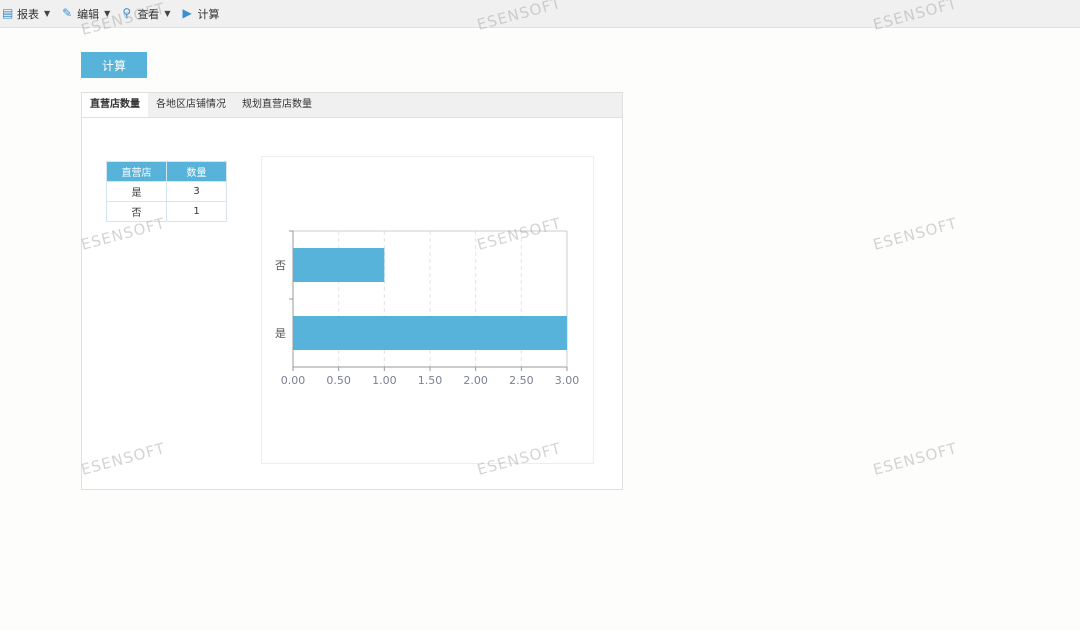 This screenshot has width=1080, height=631. I want to click on column-header: 直营店, so click(136, 171).